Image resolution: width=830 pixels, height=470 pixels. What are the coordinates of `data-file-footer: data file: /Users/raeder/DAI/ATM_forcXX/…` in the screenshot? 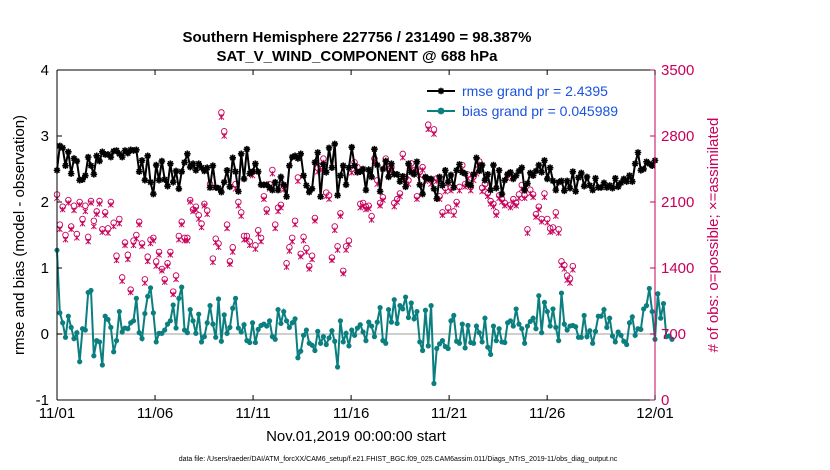 It's located at (398, 459).